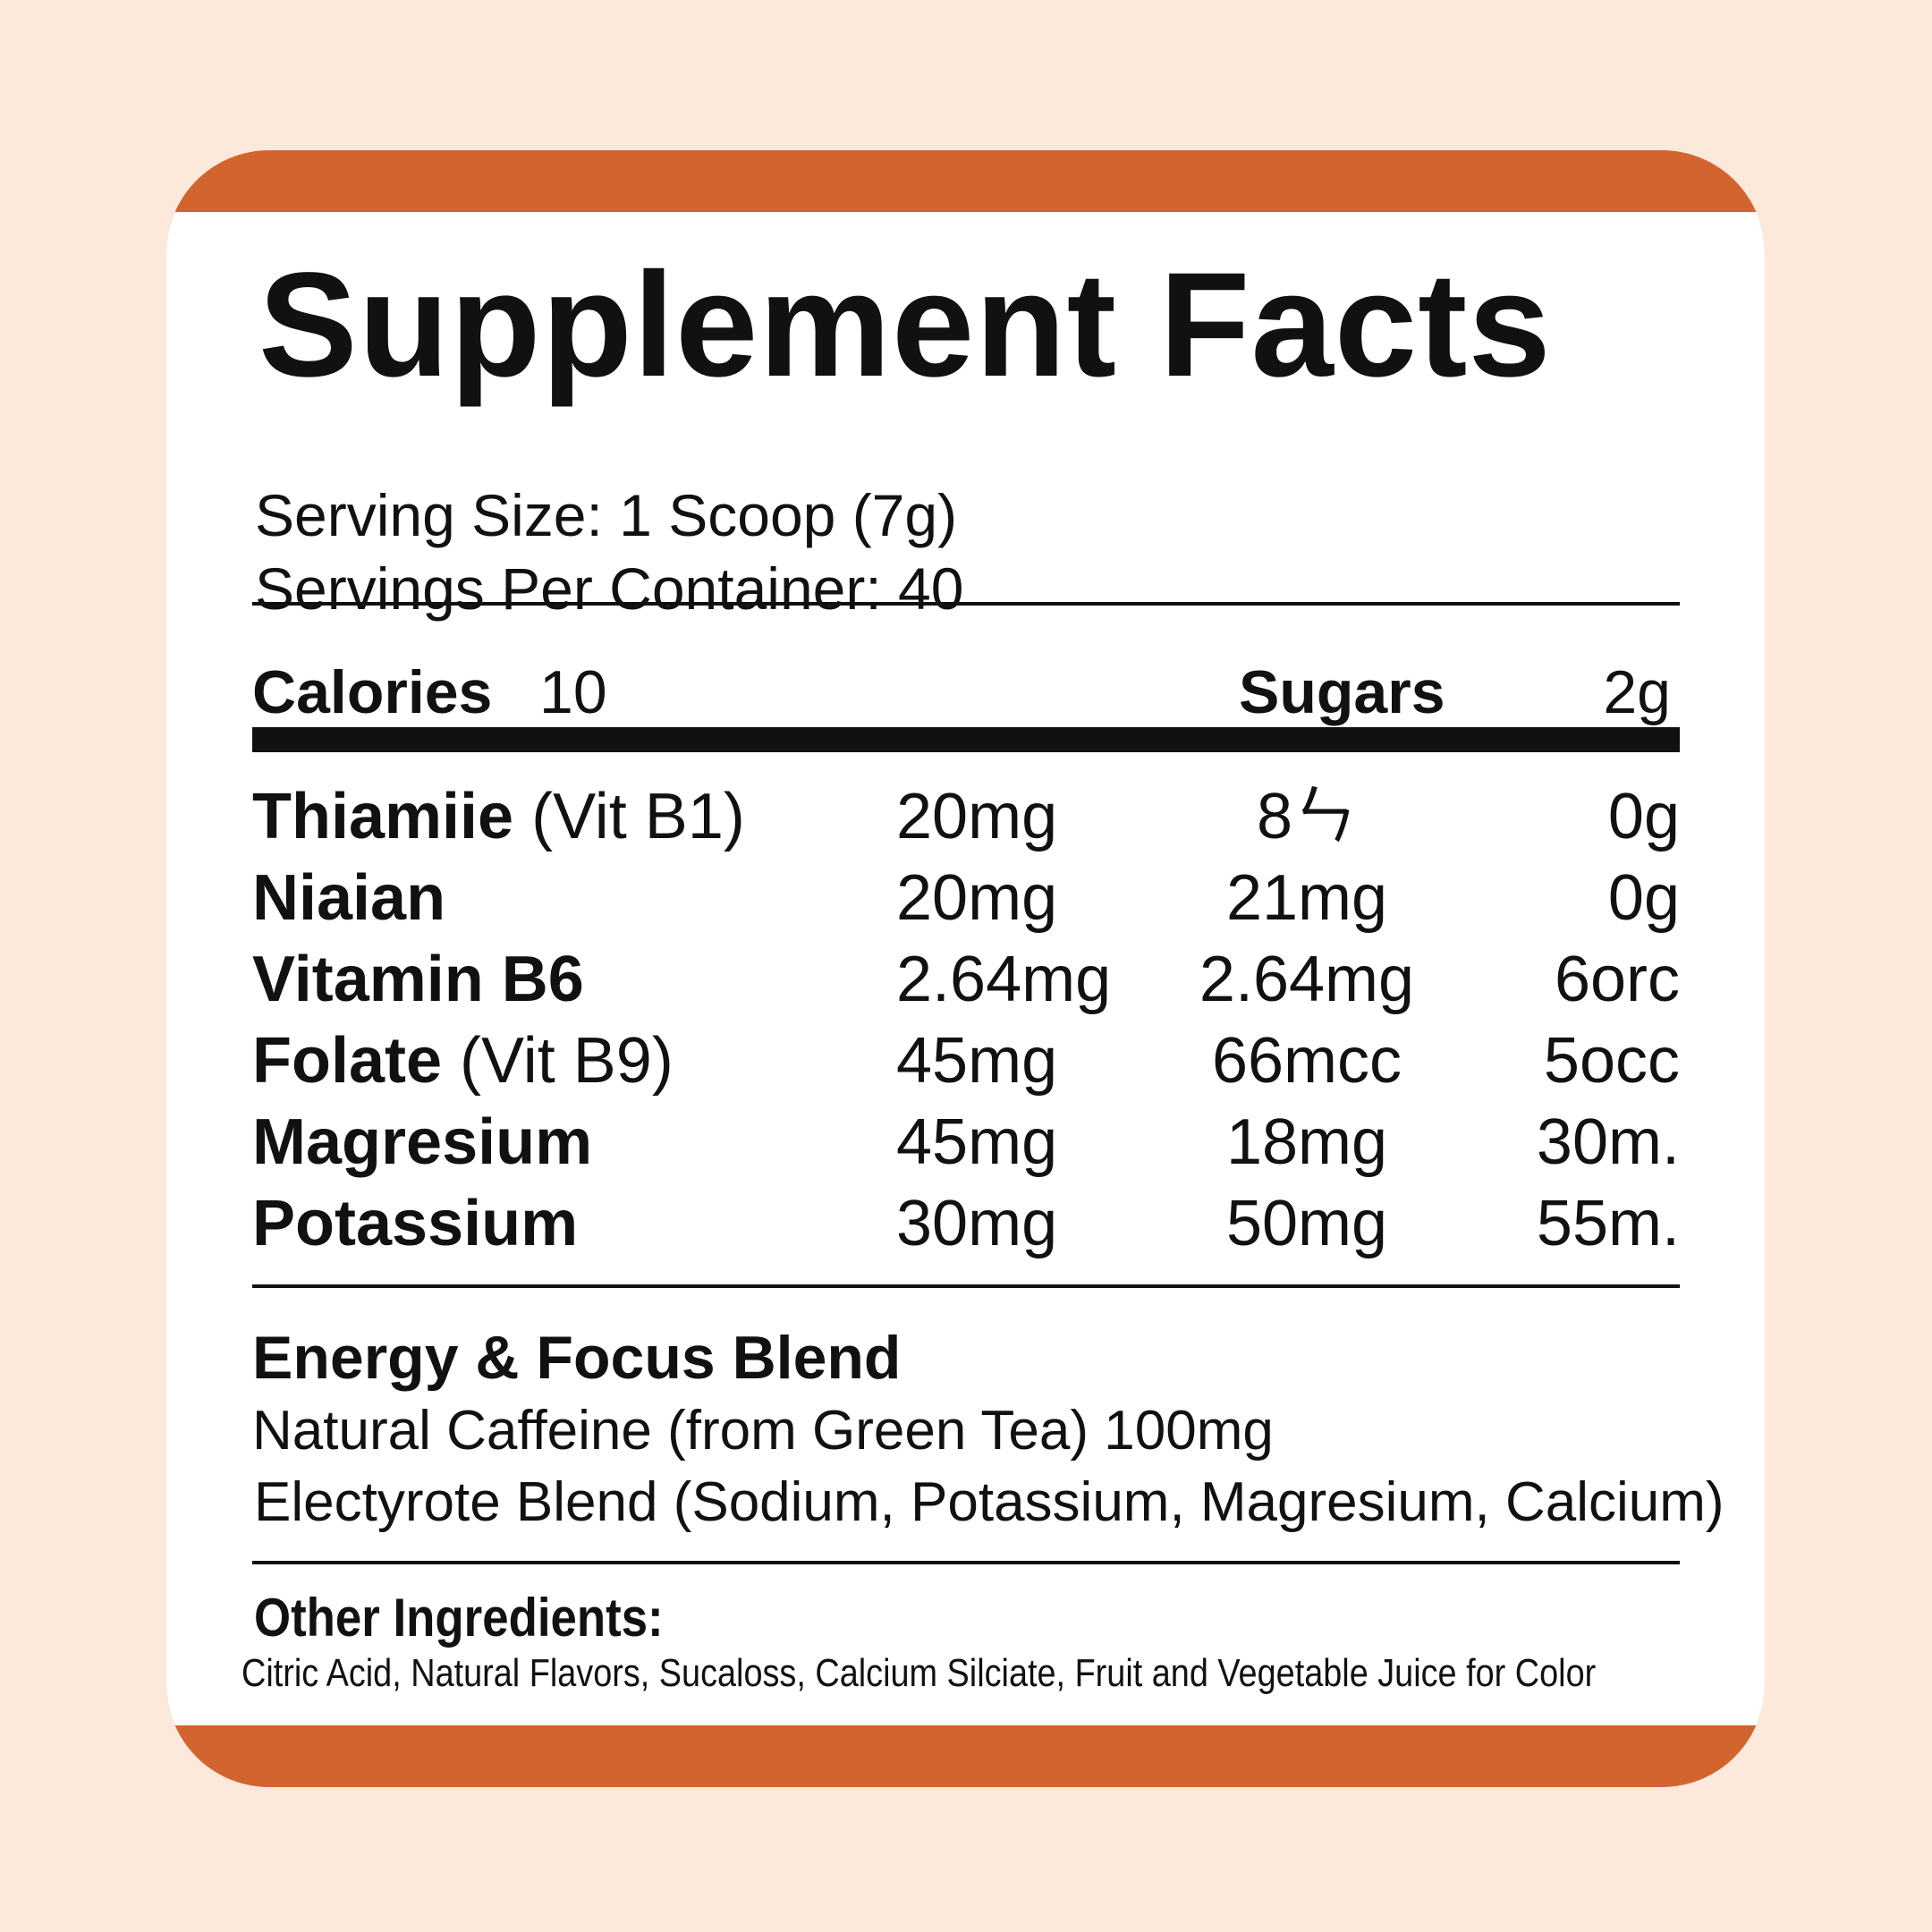  Describe the element at coordinates (383, 816) in the screenshot. I see `nutrient-name-text: Thiamiie` at that location.